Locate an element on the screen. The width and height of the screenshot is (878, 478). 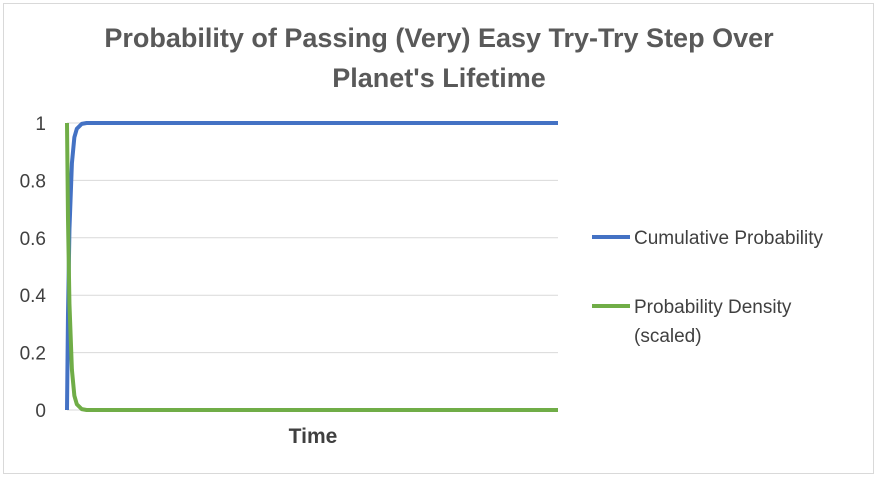
chart-title-line-2: Planet's Lifetime is located at coordinates (438, 78).